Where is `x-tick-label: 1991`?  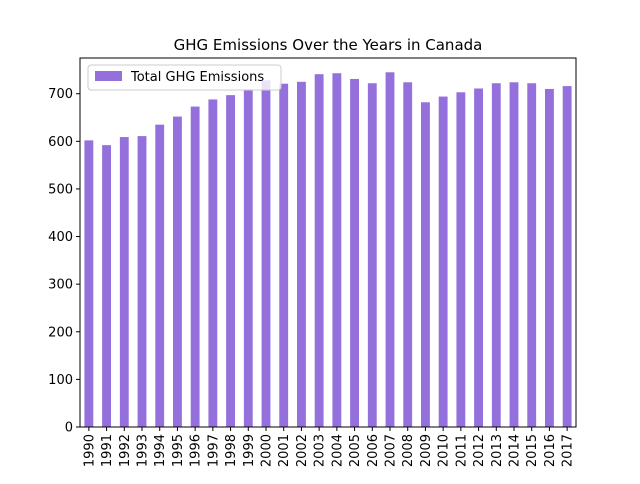 x-tick-label: 1991 is located at coordinates (107, 450).